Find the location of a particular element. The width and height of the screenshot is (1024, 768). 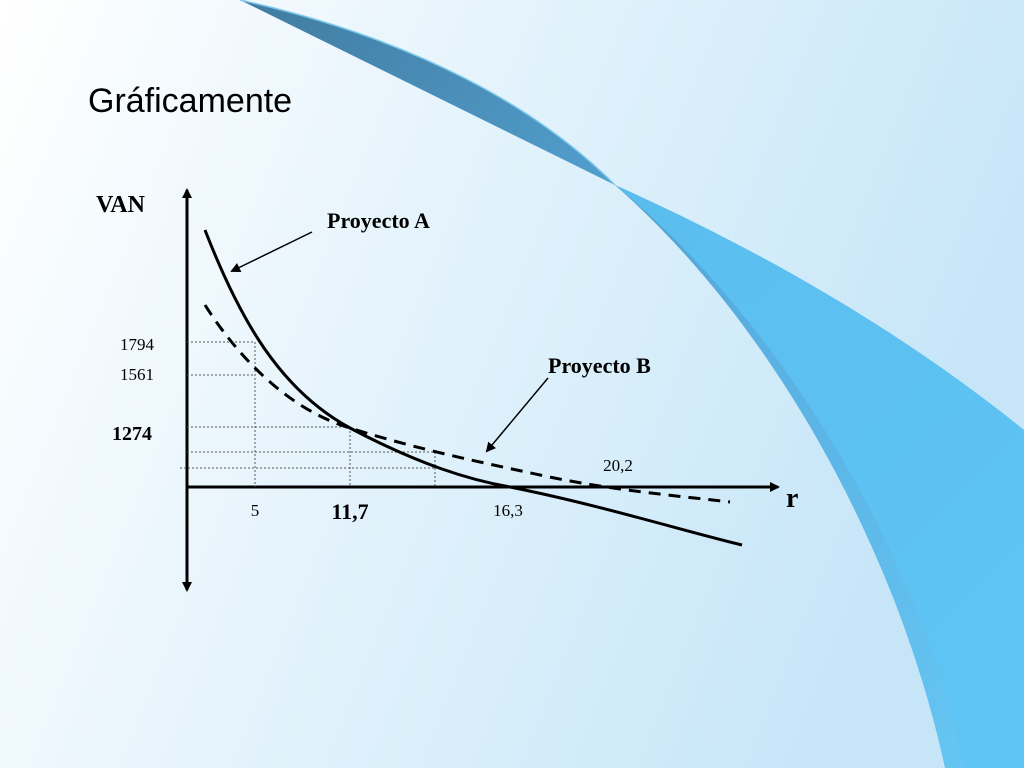

x-value-label: 16,3 is located at coordinates (508, 510).